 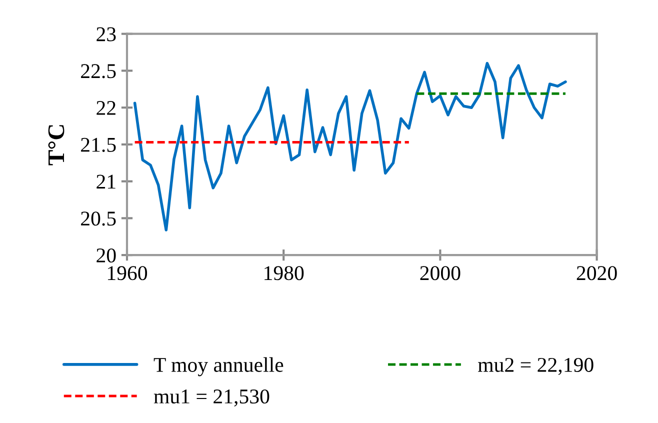 I want to click on x-tick-label: 1980, so click(x=284, y=273).